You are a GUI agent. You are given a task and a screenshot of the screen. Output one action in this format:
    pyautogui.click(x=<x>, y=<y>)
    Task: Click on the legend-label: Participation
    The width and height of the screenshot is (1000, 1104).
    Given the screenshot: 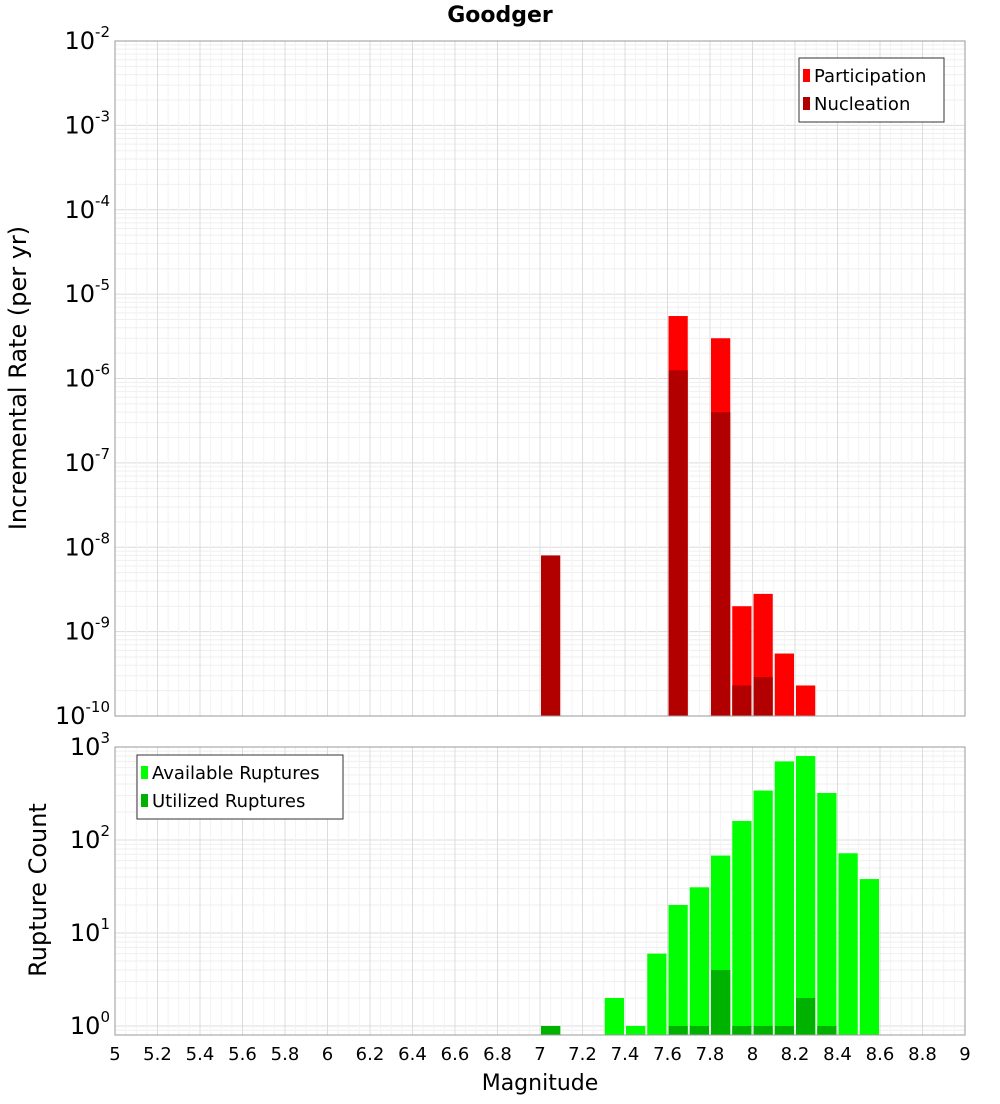 What is the action you would take?
    pyautogui.click(x=870, y=76)
    